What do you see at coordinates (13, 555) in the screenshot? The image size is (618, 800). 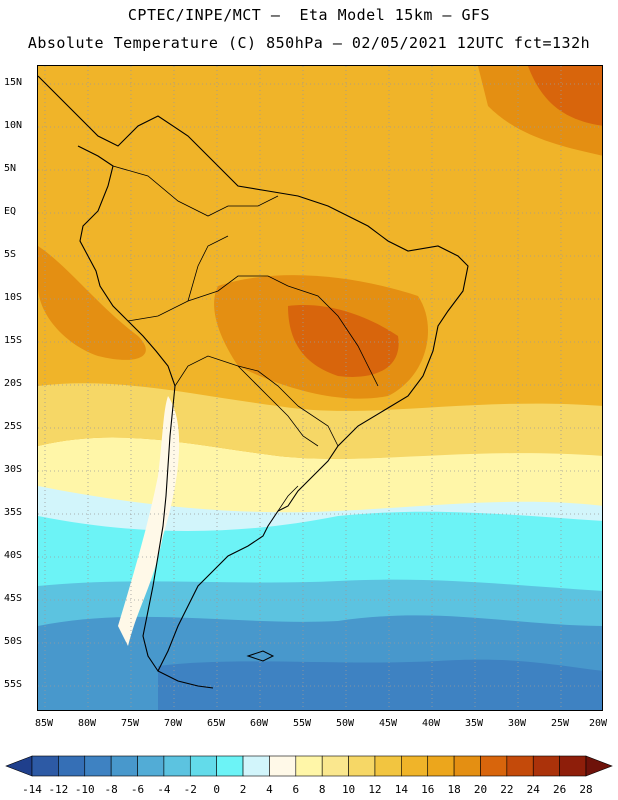 I see `lat-label-40s: 40S` at bounding box center [13, 555].